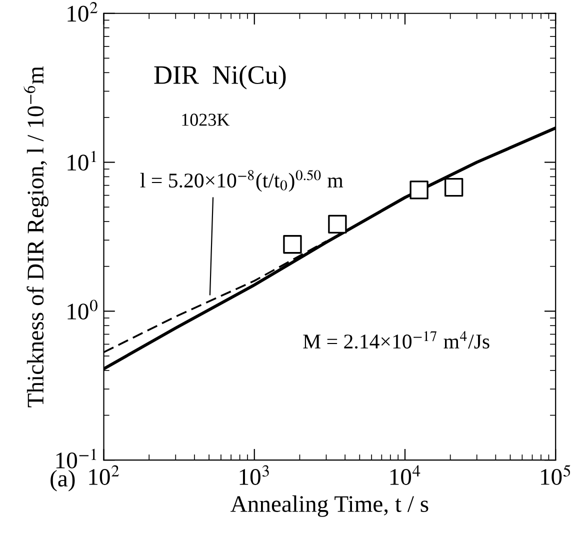 The height and width of the screenshot is (535, 583). Describe the element at coordinates (206, 120) in the screenshot. I see `annotation: 1023K` at that location.